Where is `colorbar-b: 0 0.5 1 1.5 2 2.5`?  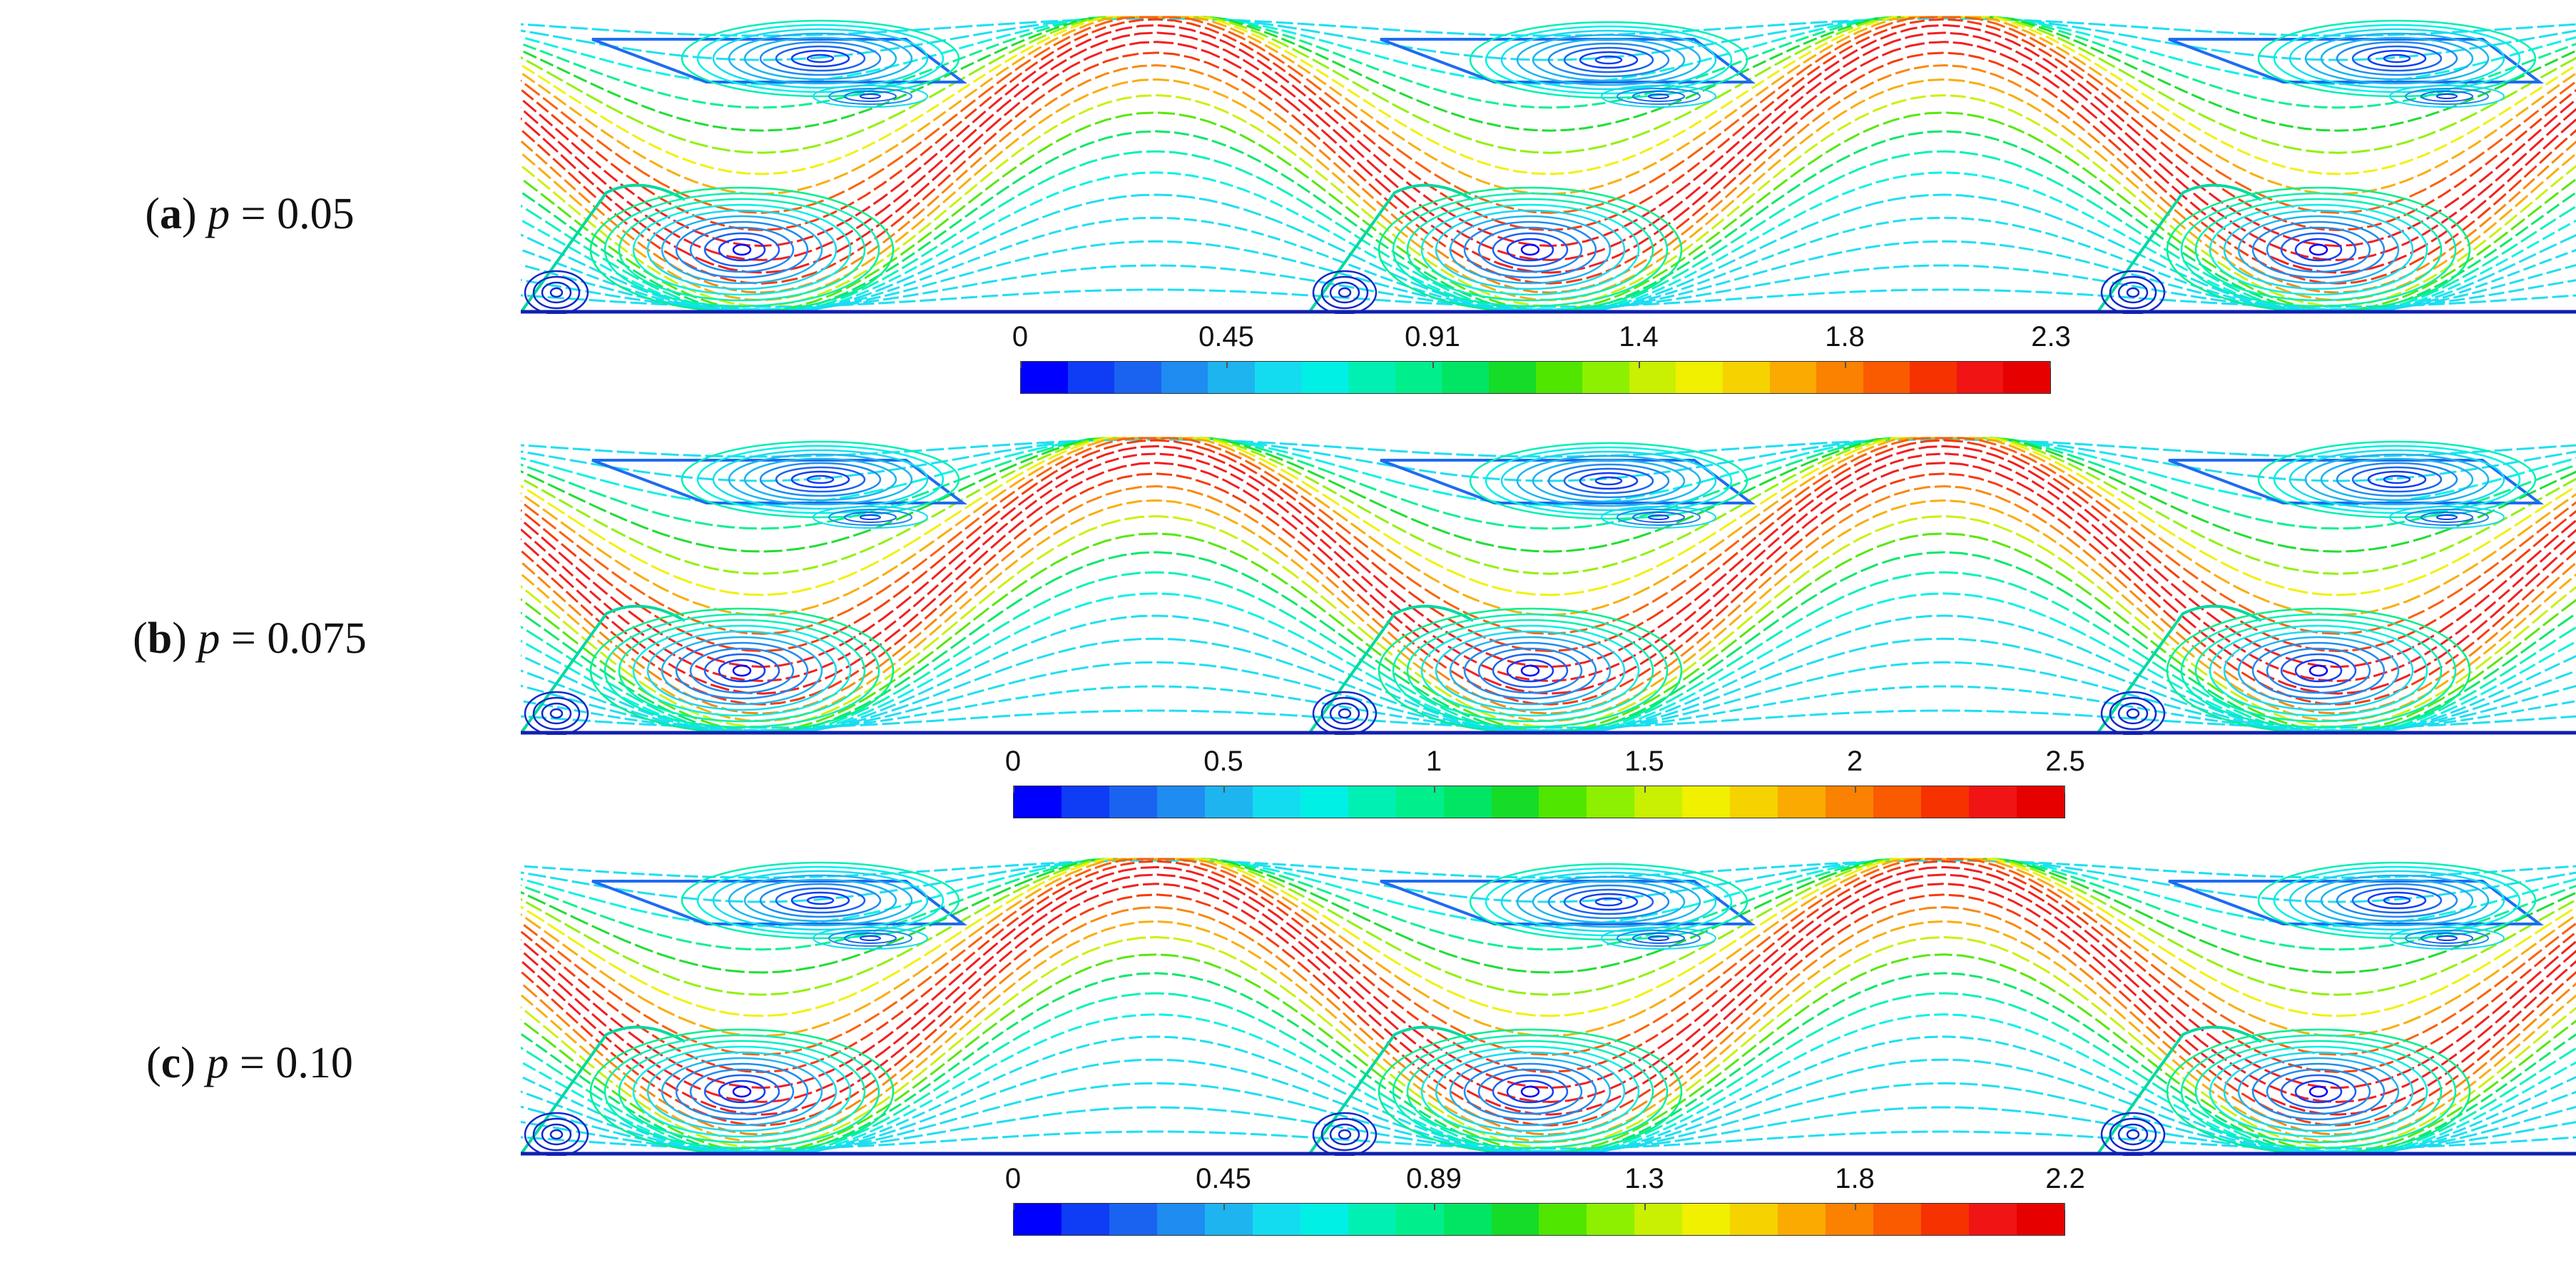 colorbar-b: 0 0.5 1 1.5 2 2.5 is located at coordinates (1545, 785).